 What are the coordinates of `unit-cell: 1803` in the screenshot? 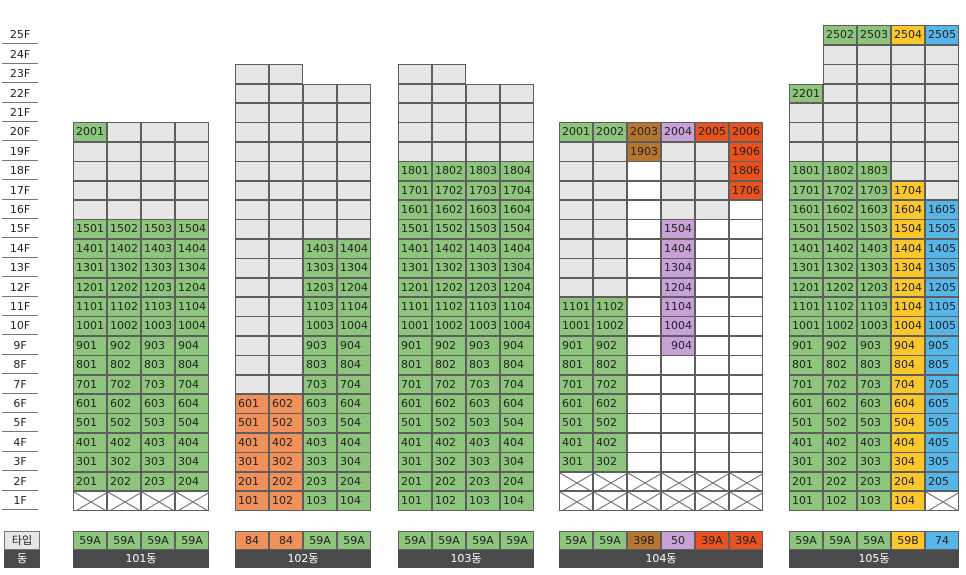 It's located at (874, 171).